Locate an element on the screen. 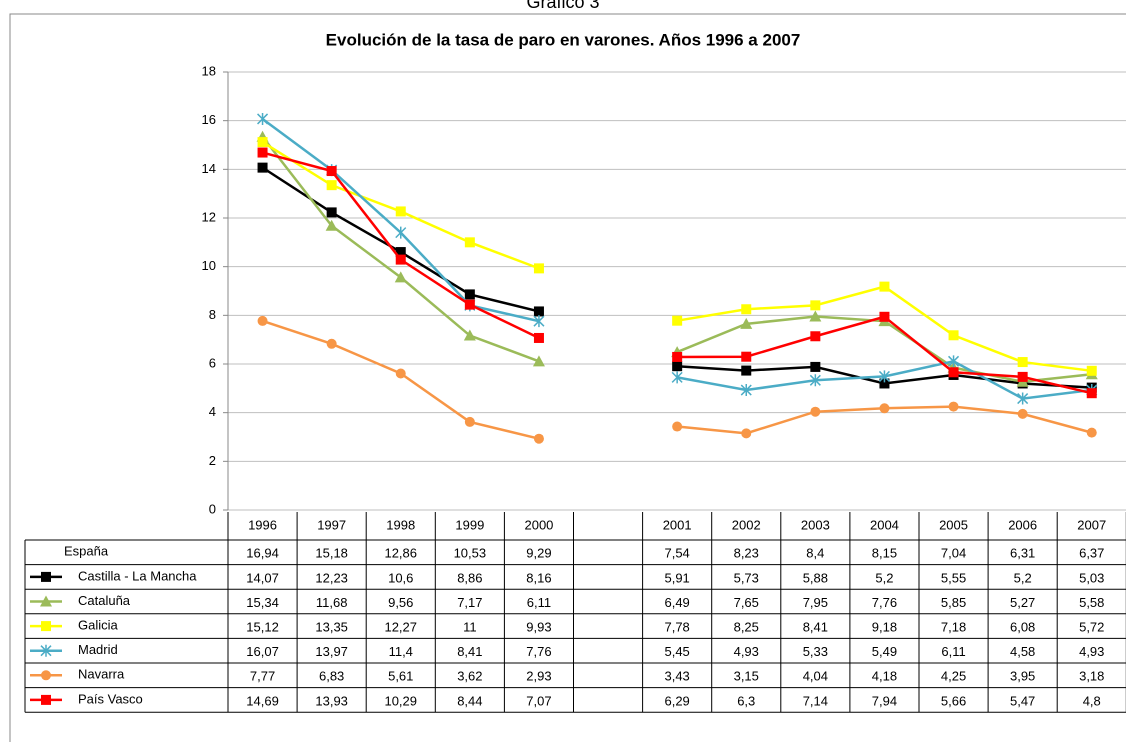 This screenshot has height=742, width=1126. table-cell: 4,04 is located at coordinates (815, 676).